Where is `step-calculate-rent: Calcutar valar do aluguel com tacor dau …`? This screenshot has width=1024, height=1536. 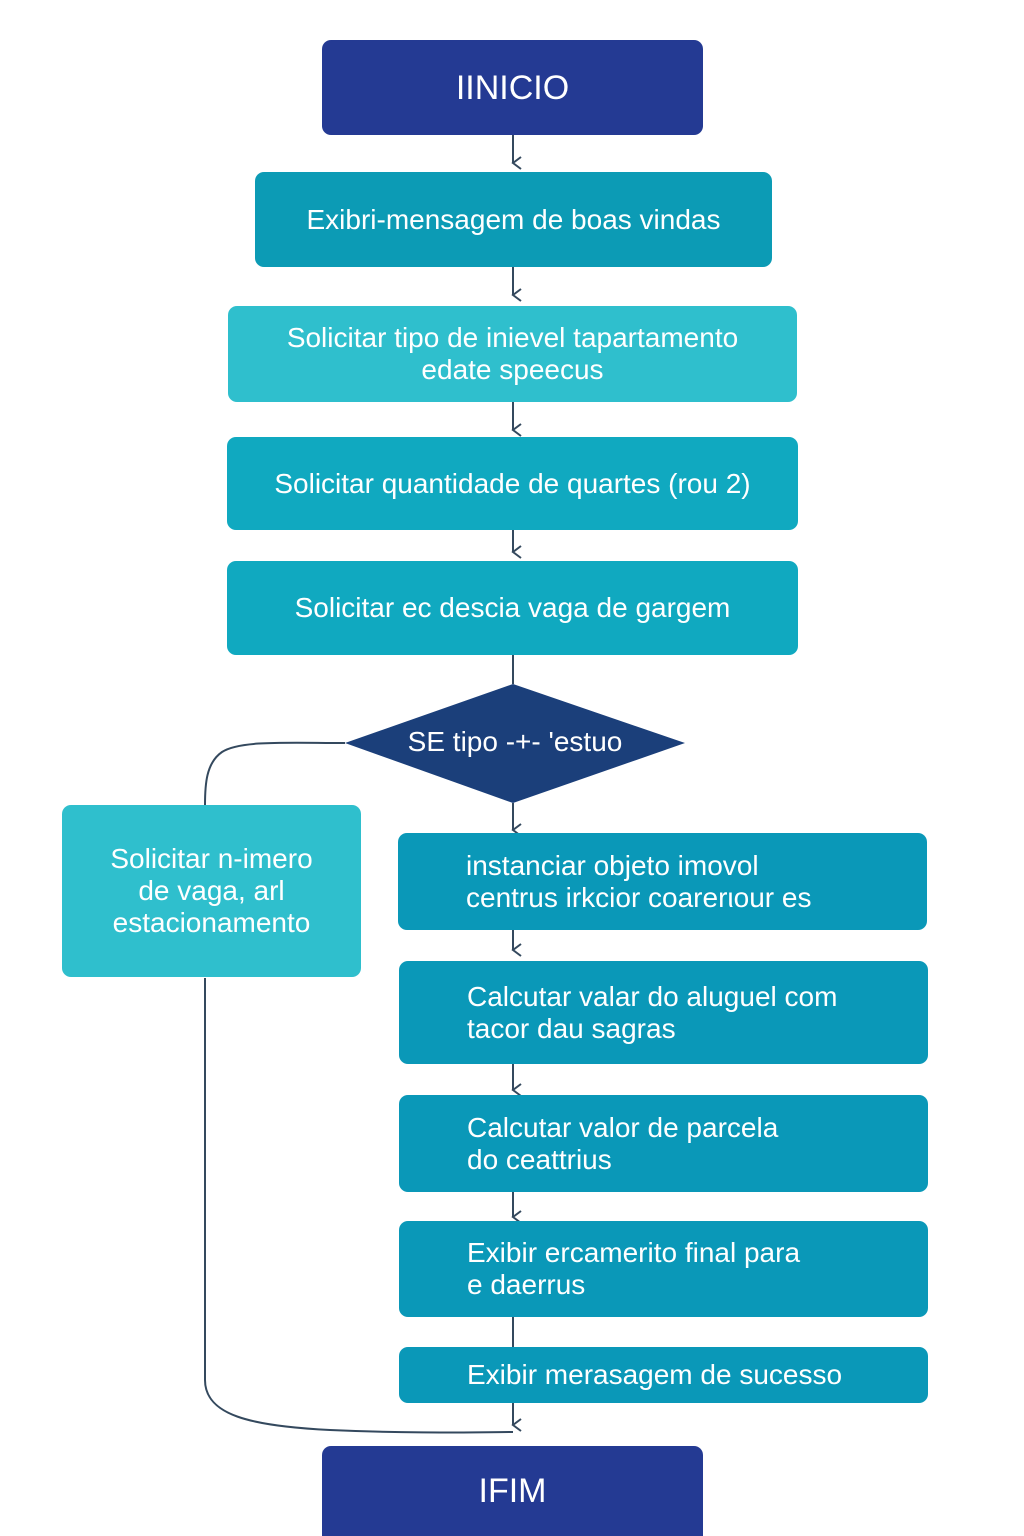
step-calculate-rent: Calcutar valar do aluguel com tacor dau … is located at coordinates (663, 1012).